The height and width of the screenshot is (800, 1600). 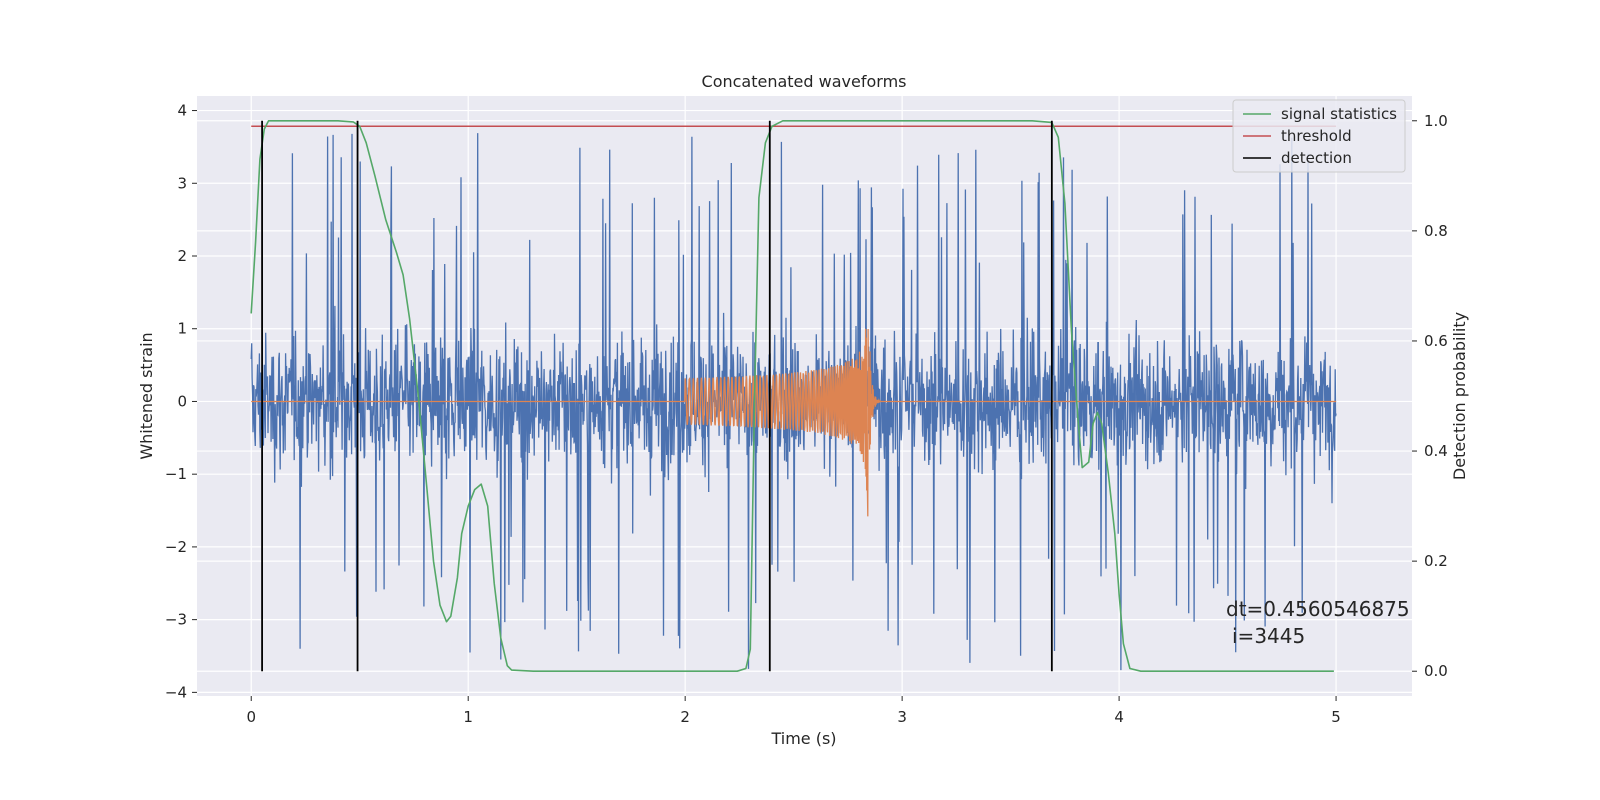 I want to click on chart-title: Concatenated waveforms, so click(x=804, y=81).